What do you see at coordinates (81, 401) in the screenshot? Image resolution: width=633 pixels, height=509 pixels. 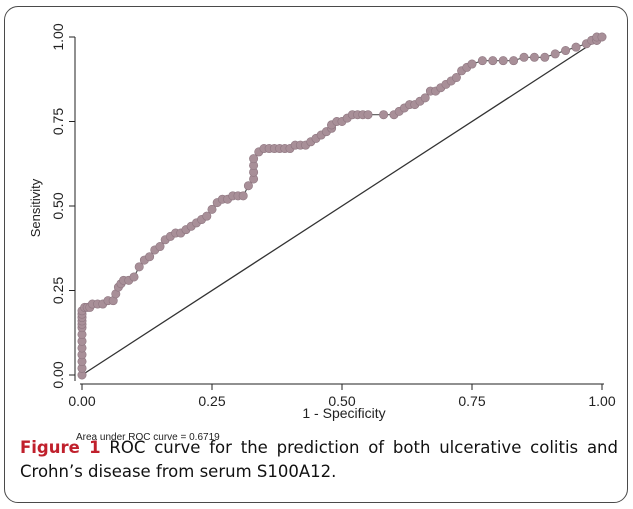 I see `x-tick-label: 0.00` at bounding box center [81, 401].